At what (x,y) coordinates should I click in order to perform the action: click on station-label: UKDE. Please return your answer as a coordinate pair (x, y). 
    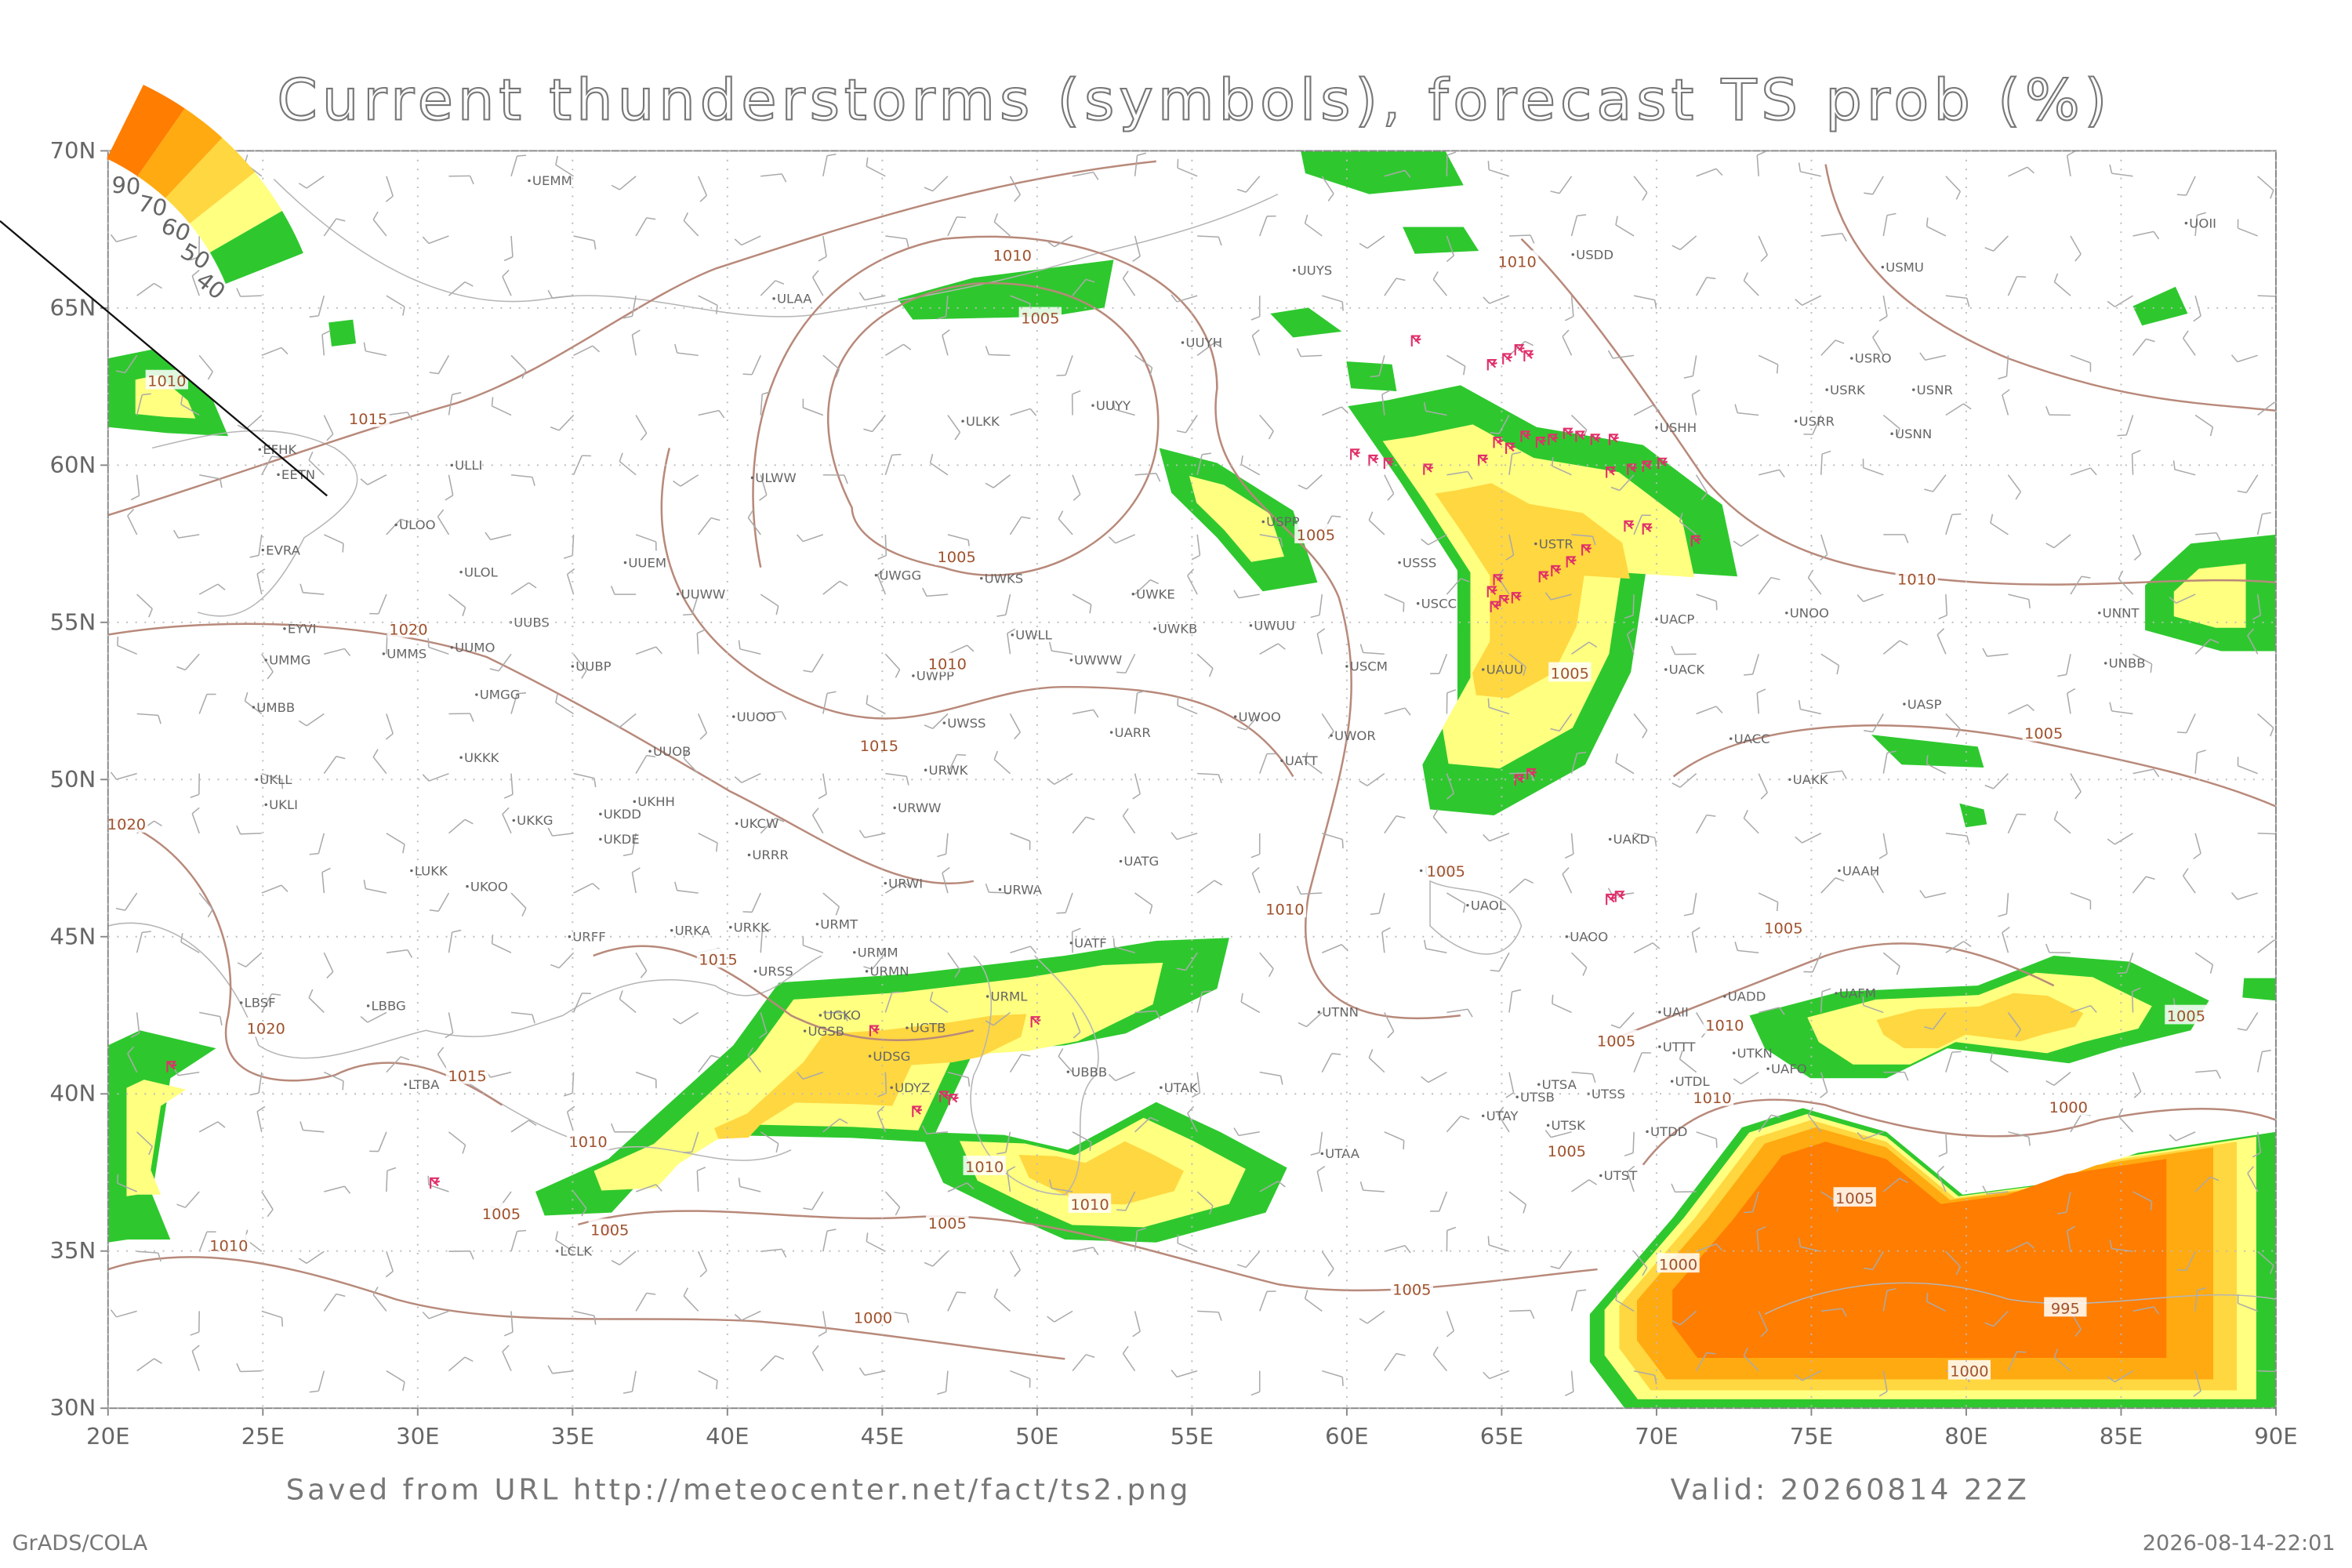
    Looking at the image, I should click on (622, 839).